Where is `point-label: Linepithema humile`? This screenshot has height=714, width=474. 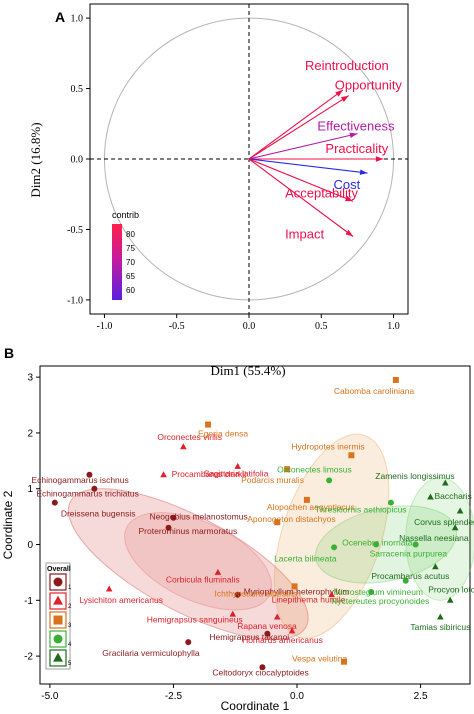
point-label: Linepithema humile is located at coordinates (309, 600).